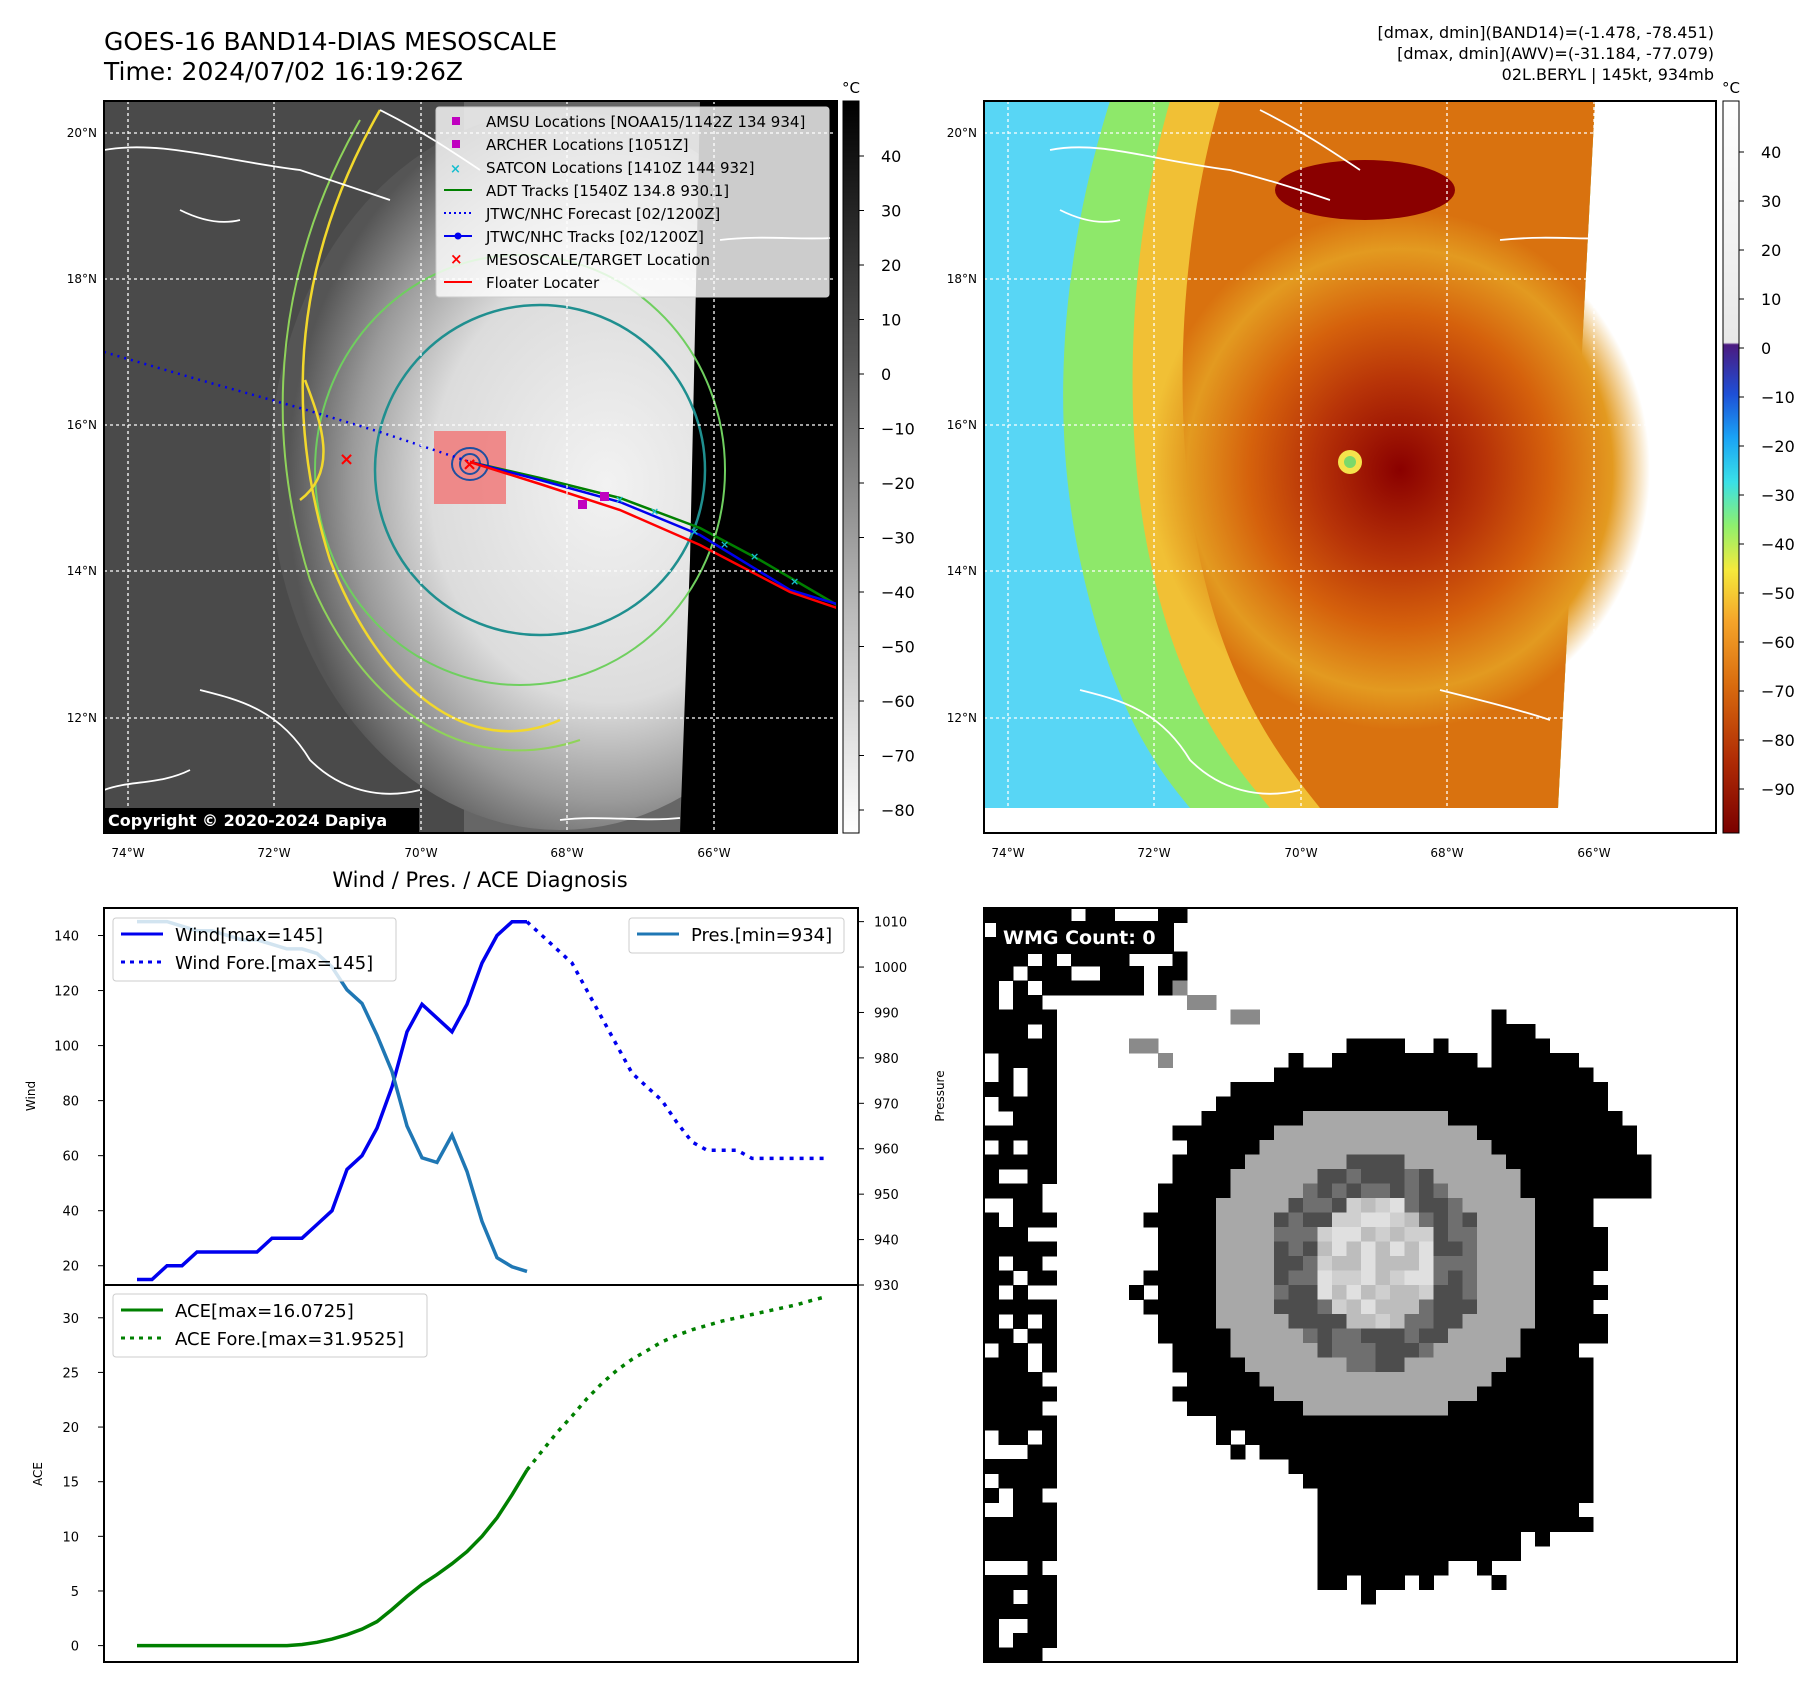  Describe the element at coordinates (851, 467) in the screenshot. I see `colorbar-left` at that location.